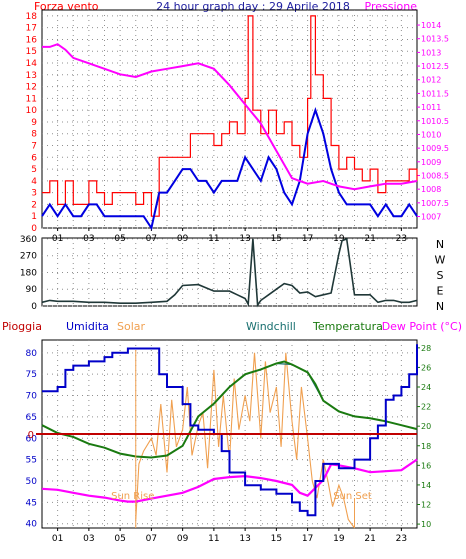 The height and width of the screenshot is (559, 466). Describe the element at coordinates (307, 539) in the screenshot. I see `hour-tick-label: 17` at that location.